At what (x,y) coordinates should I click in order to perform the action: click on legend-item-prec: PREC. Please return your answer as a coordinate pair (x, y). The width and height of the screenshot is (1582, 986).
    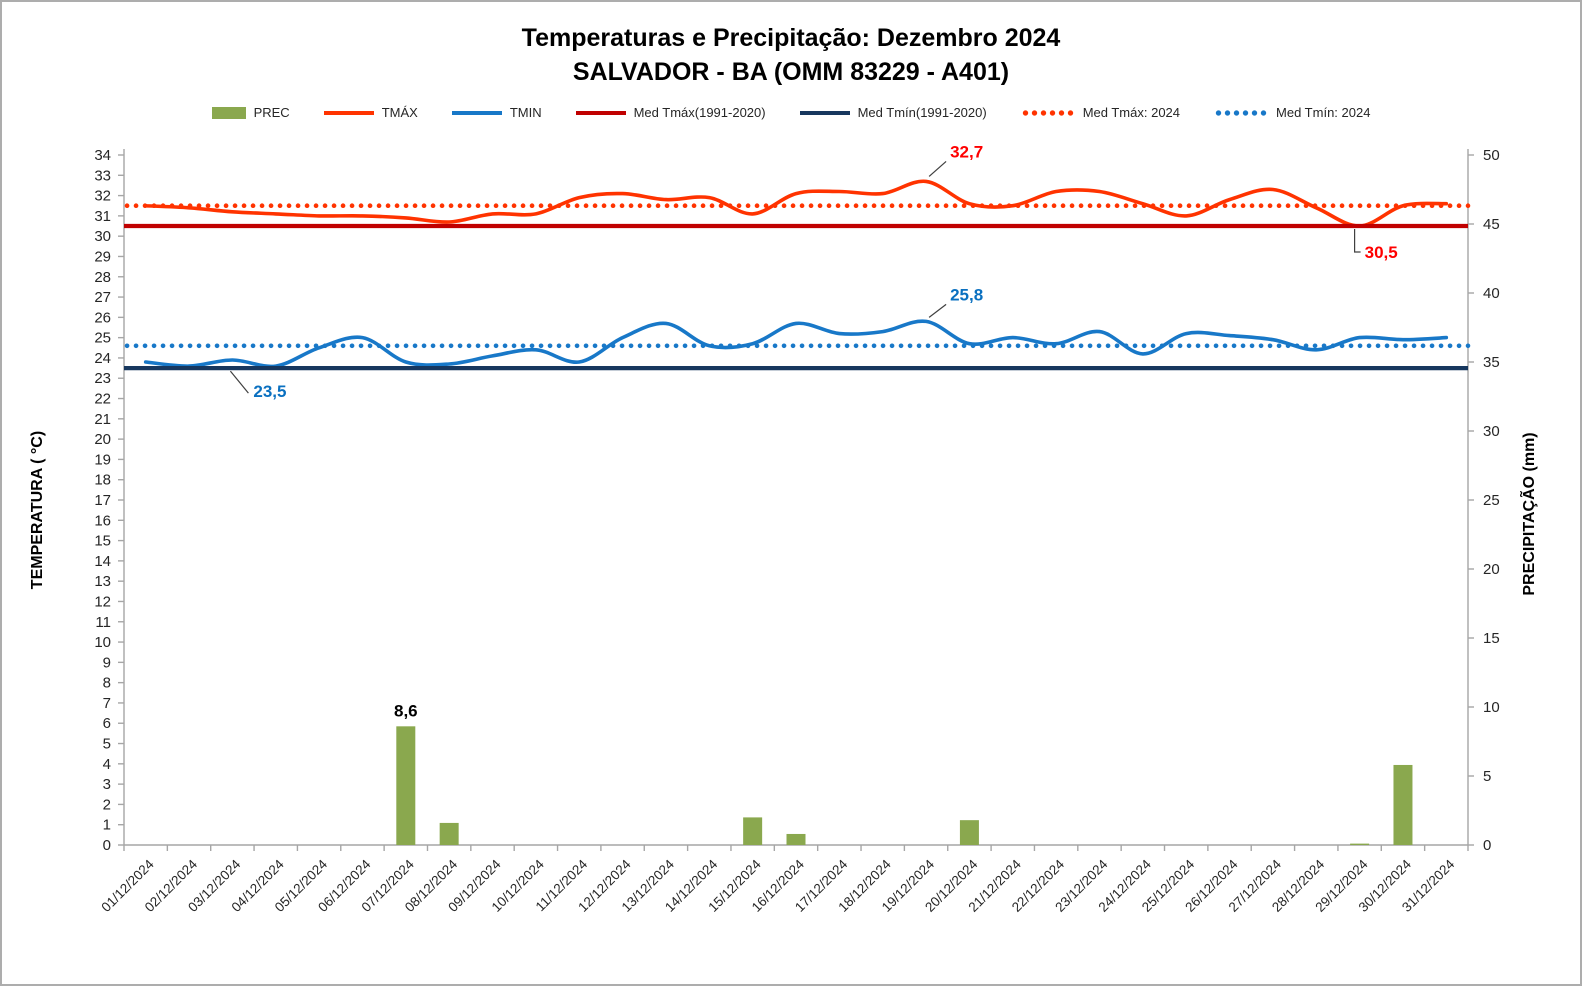
    Looking at the image, I should click on (250, 112).